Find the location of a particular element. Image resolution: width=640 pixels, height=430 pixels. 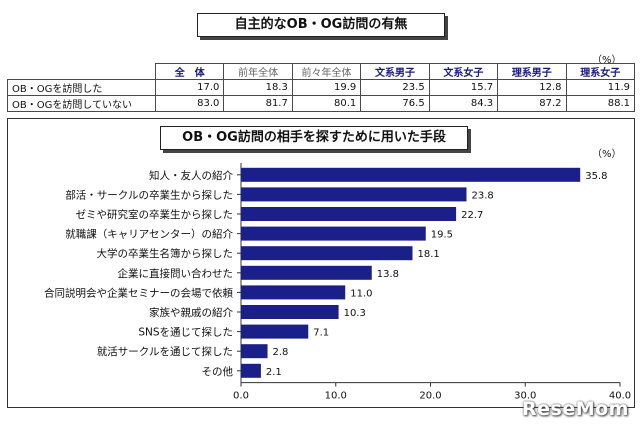

chart-unit-label: （%） is located at coordinates (607, 154).